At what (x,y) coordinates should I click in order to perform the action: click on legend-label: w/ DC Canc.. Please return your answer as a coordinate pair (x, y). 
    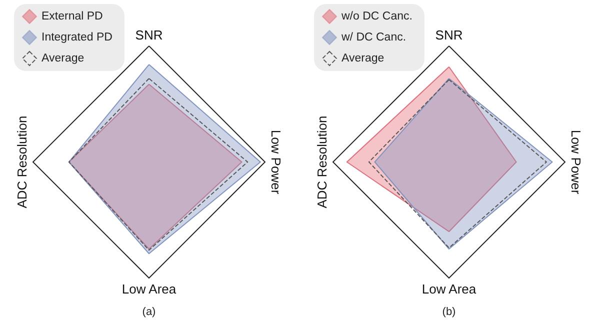
    Looking at the image, I should click on (373, 38).